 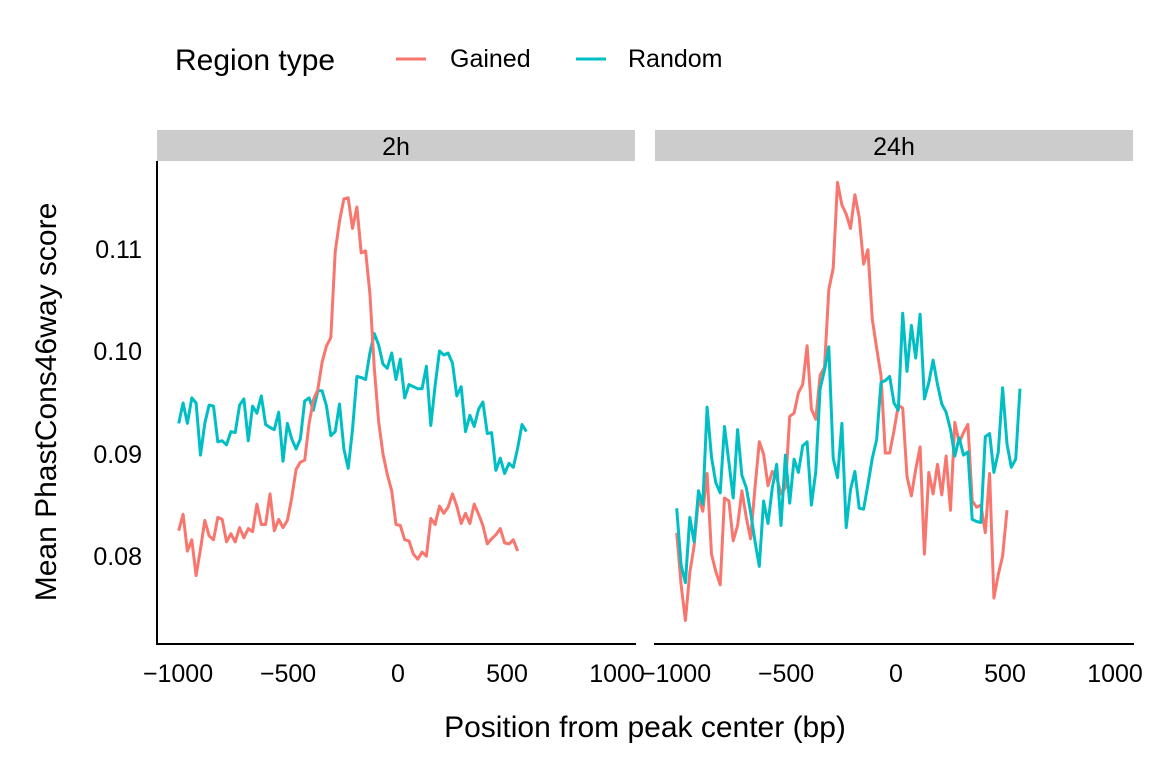 I want to click on x-tick-label-24h: 500, so click(x=1005, y=674).